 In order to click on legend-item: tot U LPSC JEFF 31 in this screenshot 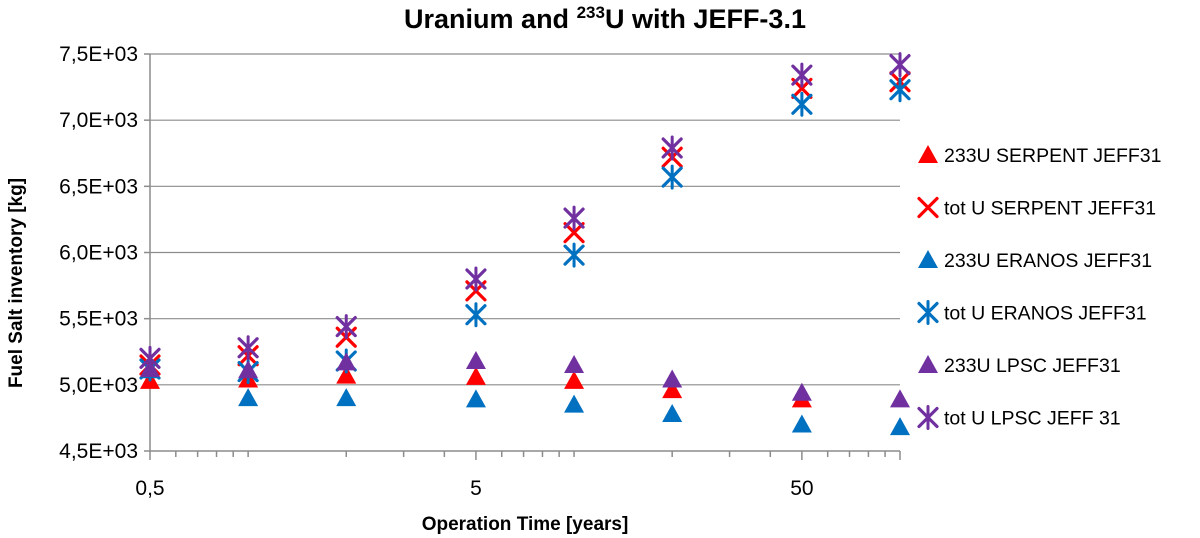, I will do `click(1019, 417)`.